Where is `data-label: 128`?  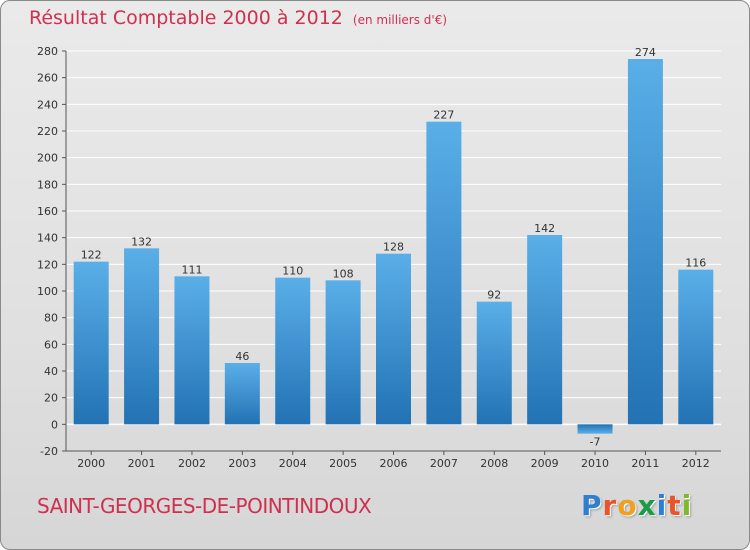 data-label: 128 is located at coordinates (393, 247).